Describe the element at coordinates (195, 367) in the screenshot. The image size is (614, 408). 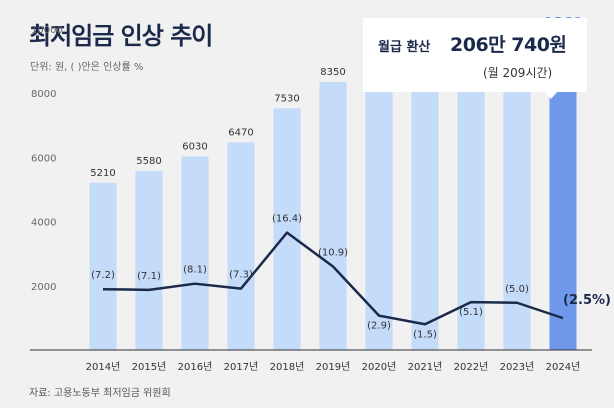
I see `x-tick-label: 2016년` at that location.